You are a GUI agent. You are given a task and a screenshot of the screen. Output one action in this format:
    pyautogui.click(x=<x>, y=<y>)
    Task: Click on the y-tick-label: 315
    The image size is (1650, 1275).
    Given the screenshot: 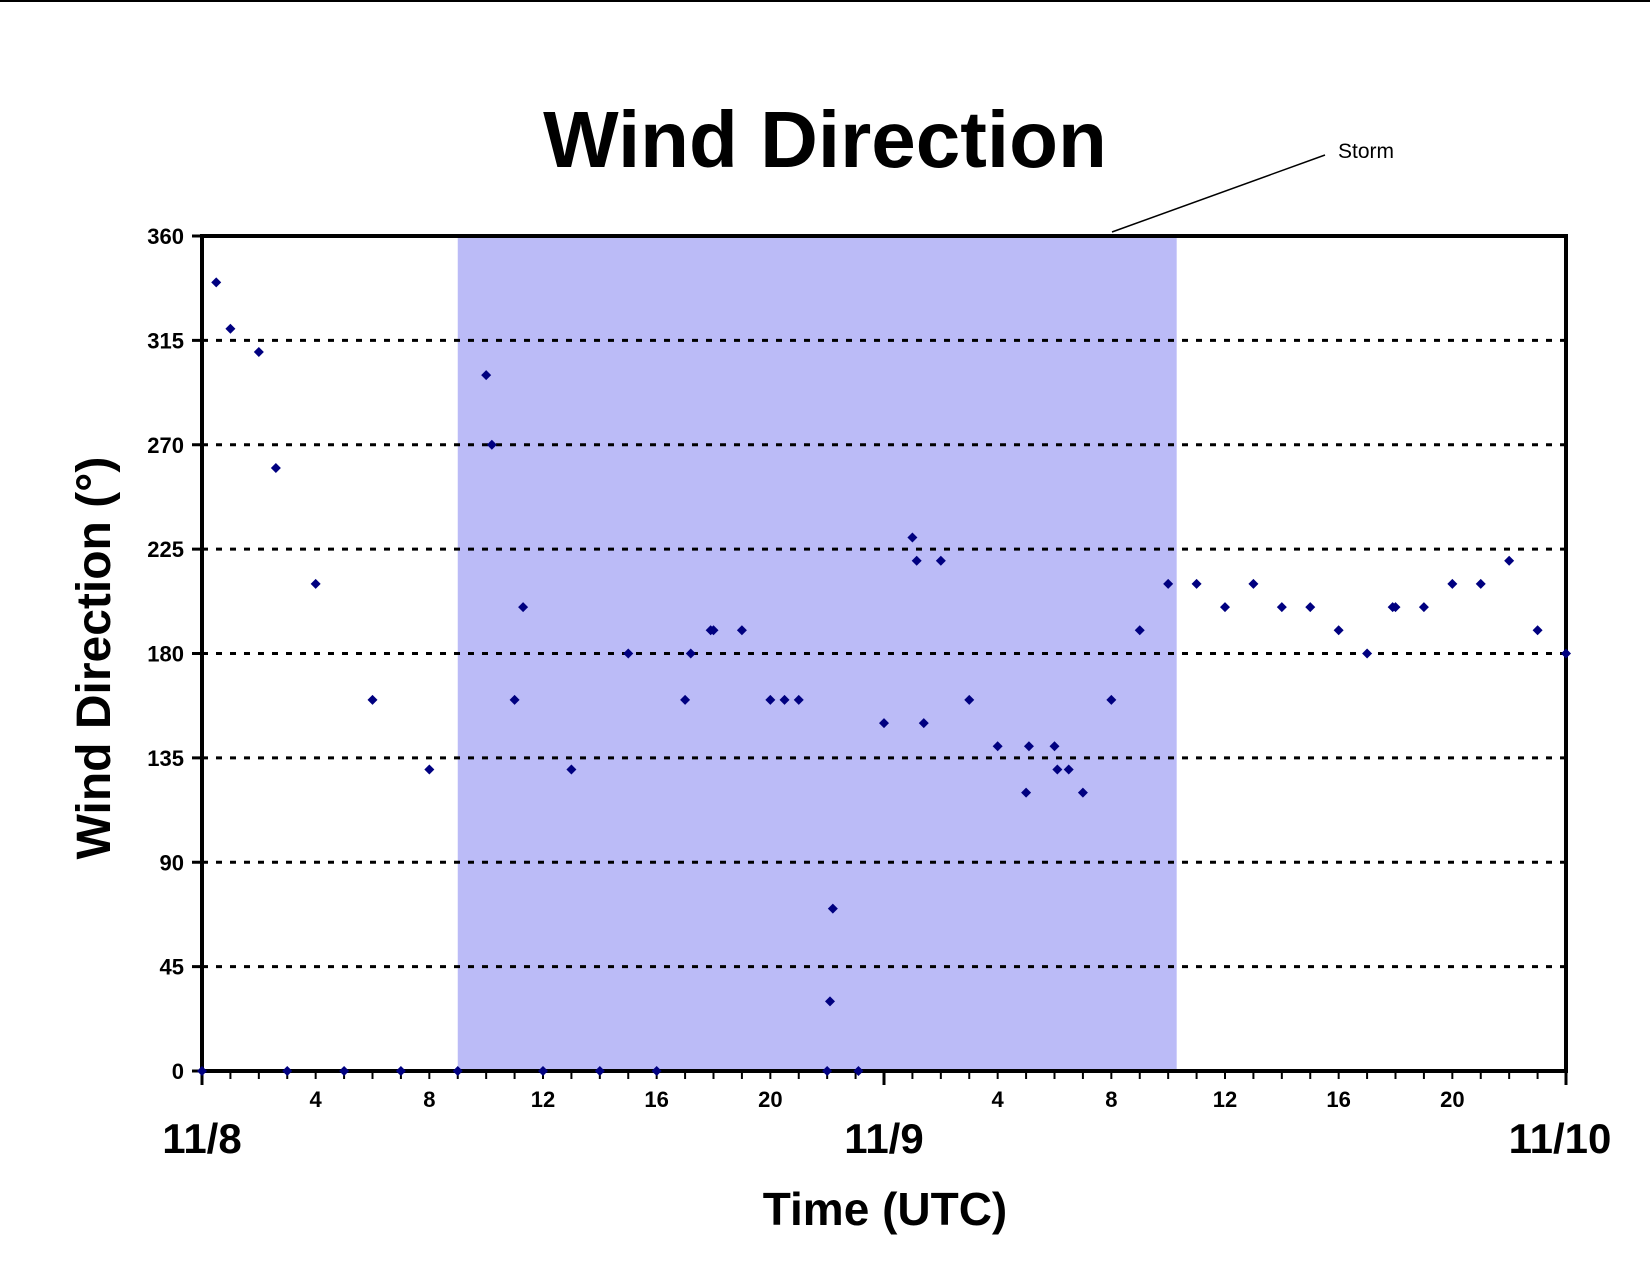 What is the action you would take?
    pyautogui.click(x=165, y=340)
    